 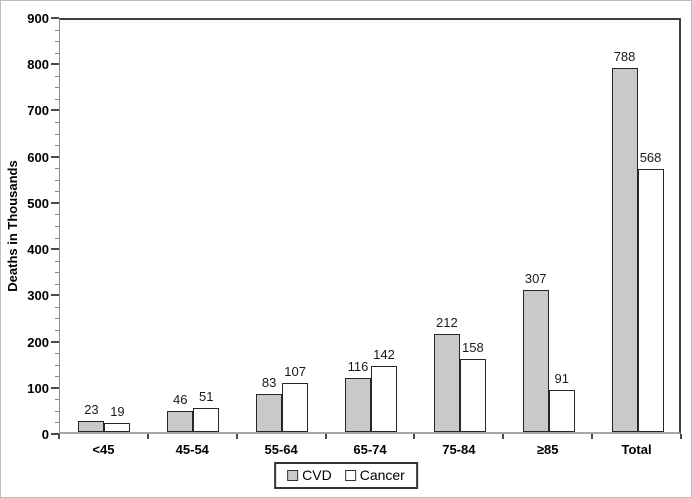 I want to click on x-category-label: 55-64, so click(x=281, y=449).